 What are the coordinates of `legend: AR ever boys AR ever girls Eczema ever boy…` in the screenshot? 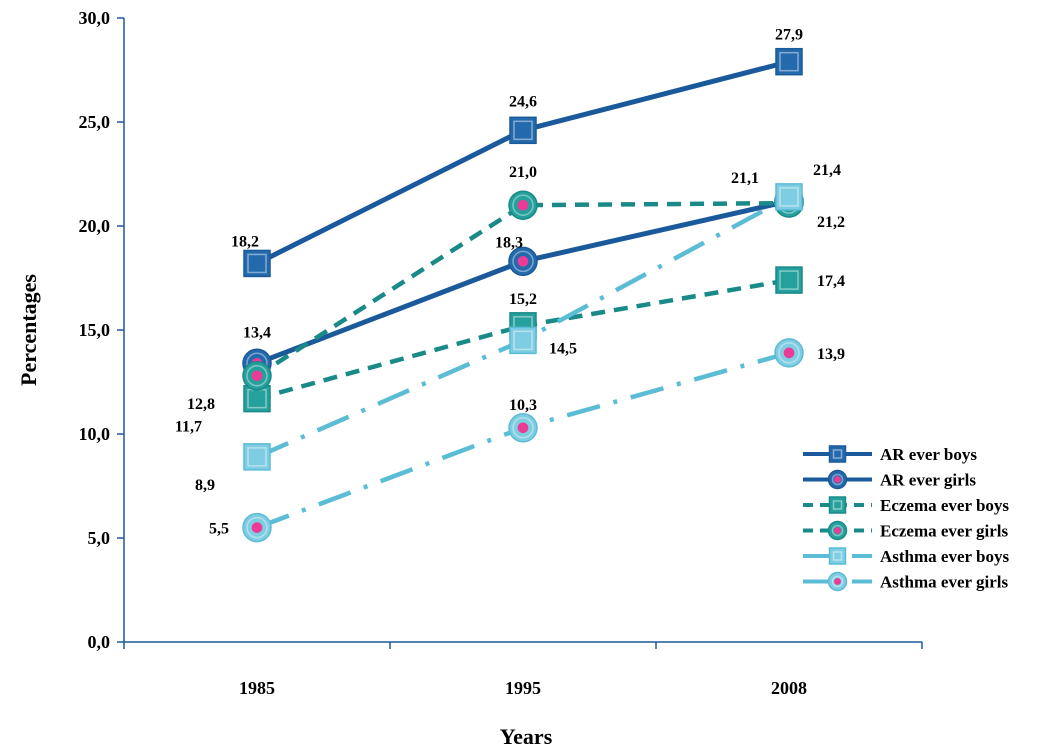 It's located at (906, 518).